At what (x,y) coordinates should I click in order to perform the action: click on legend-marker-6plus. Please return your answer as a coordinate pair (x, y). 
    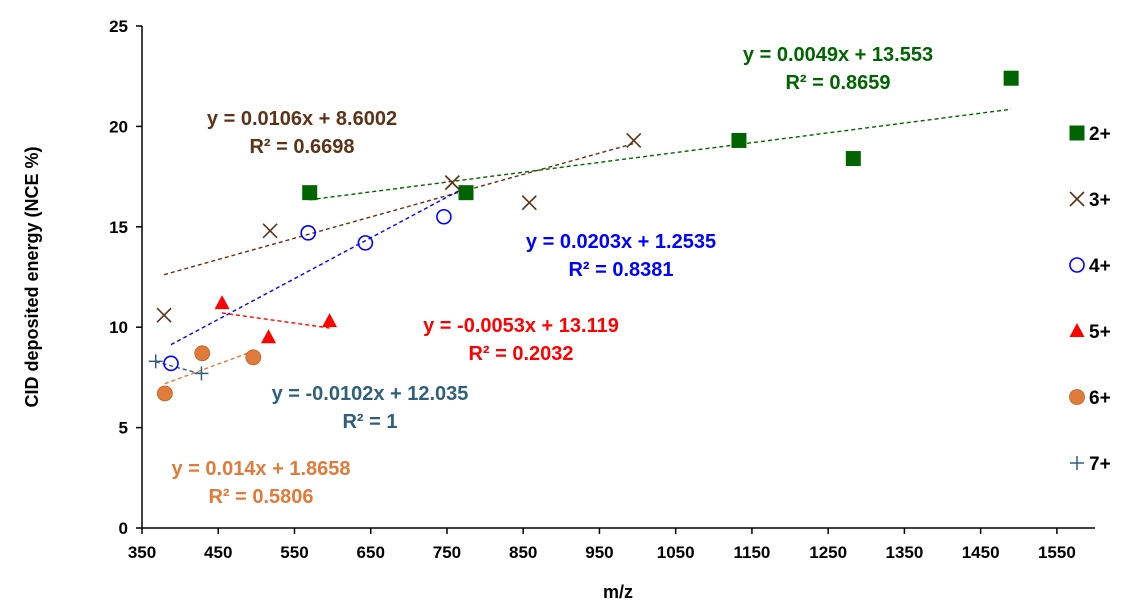
    Looking at the image, I should click on (1077, 397).